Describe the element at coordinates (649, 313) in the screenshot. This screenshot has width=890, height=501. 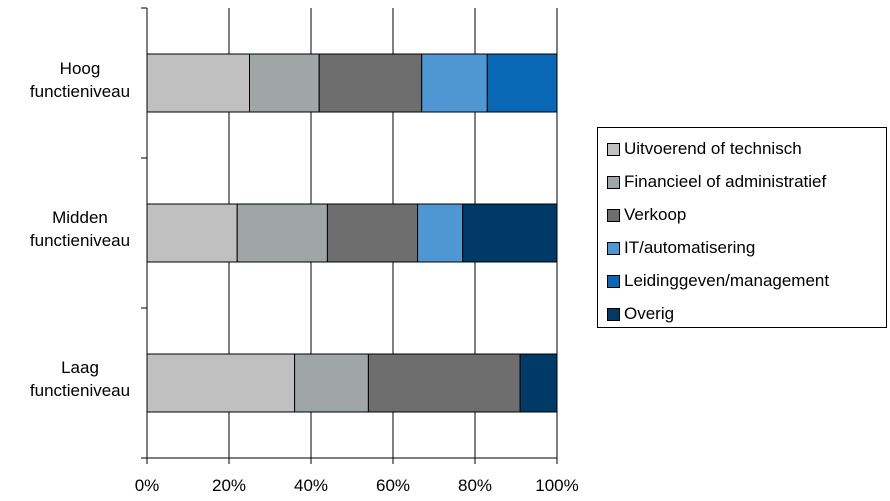
I see `legend-label: Overig` at that location.